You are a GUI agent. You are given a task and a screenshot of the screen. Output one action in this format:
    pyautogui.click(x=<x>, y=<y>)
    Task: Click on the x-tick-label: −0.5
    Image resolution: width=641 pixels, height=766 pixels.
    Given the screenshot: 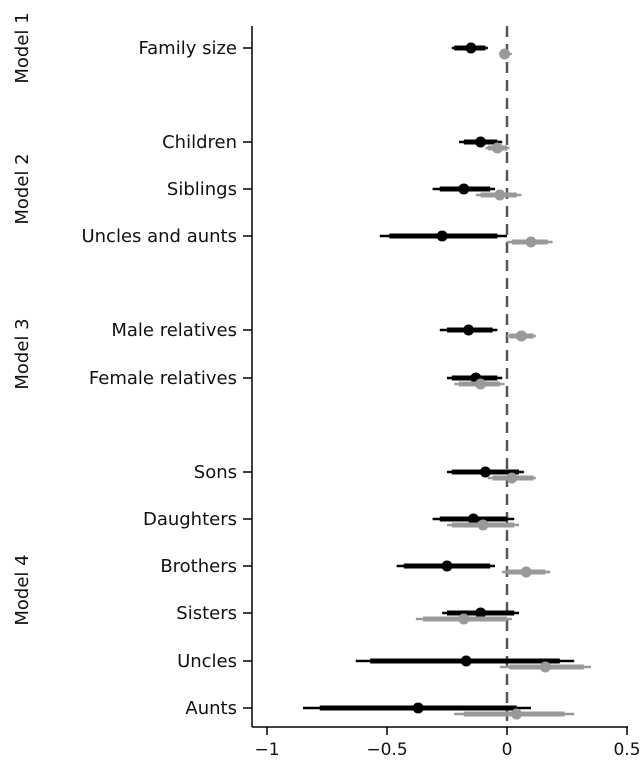 What is the action you would take?
    pyautogui.click(x=386, y=750)
    